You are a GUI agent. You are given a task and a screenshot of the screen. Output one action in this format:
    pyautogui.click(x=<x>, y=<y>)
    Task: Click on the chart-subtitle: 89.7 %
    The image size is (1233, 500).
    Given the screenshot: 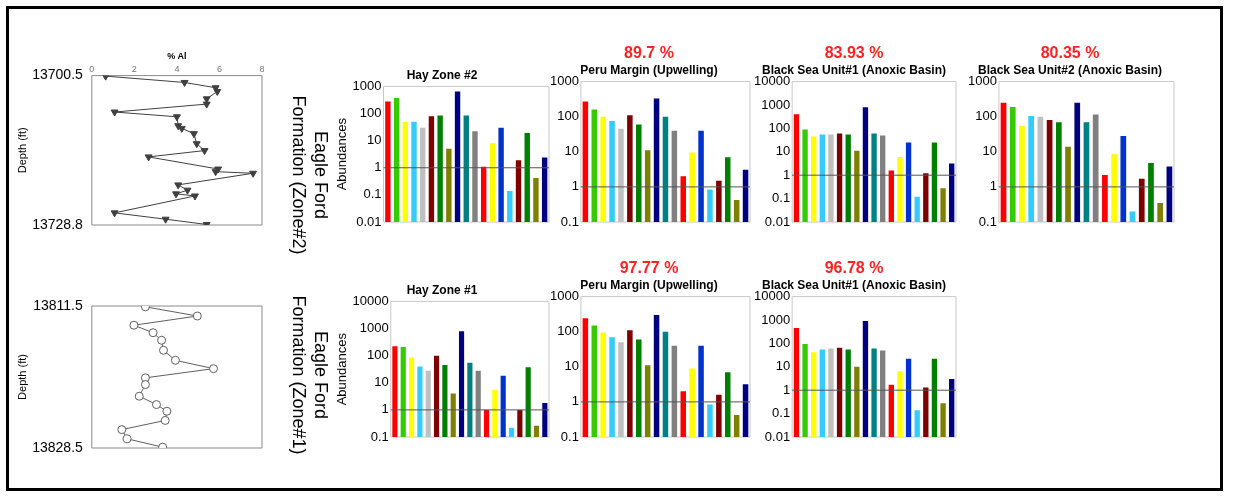 What is the action you would take?
    pyautogui.click(x=649, y=53)
    